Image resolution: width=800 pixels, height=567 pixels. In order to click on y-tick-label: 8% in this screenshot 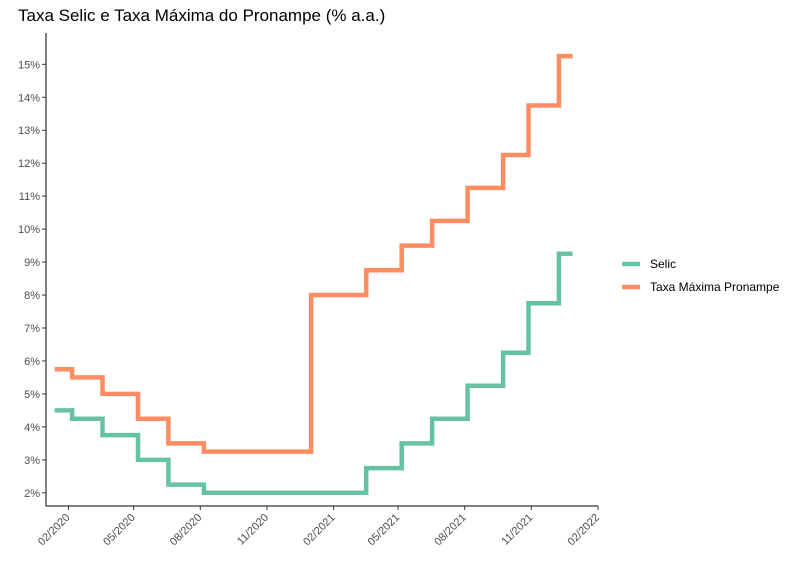, I will do `click(32, 296)`.